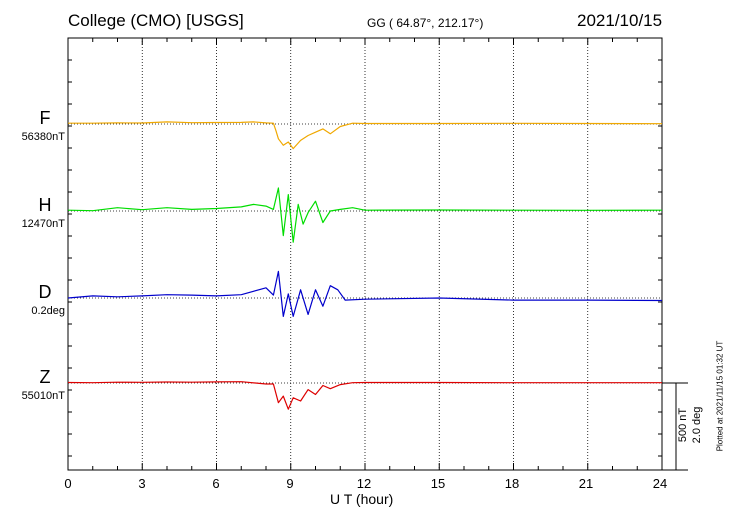 This screenshot has height=520, width=730. What do you see at coordinates (156, 20) in the screenshot?
I see `station-title: College (CMO) [USGS]` at bounding box center [156, 20].